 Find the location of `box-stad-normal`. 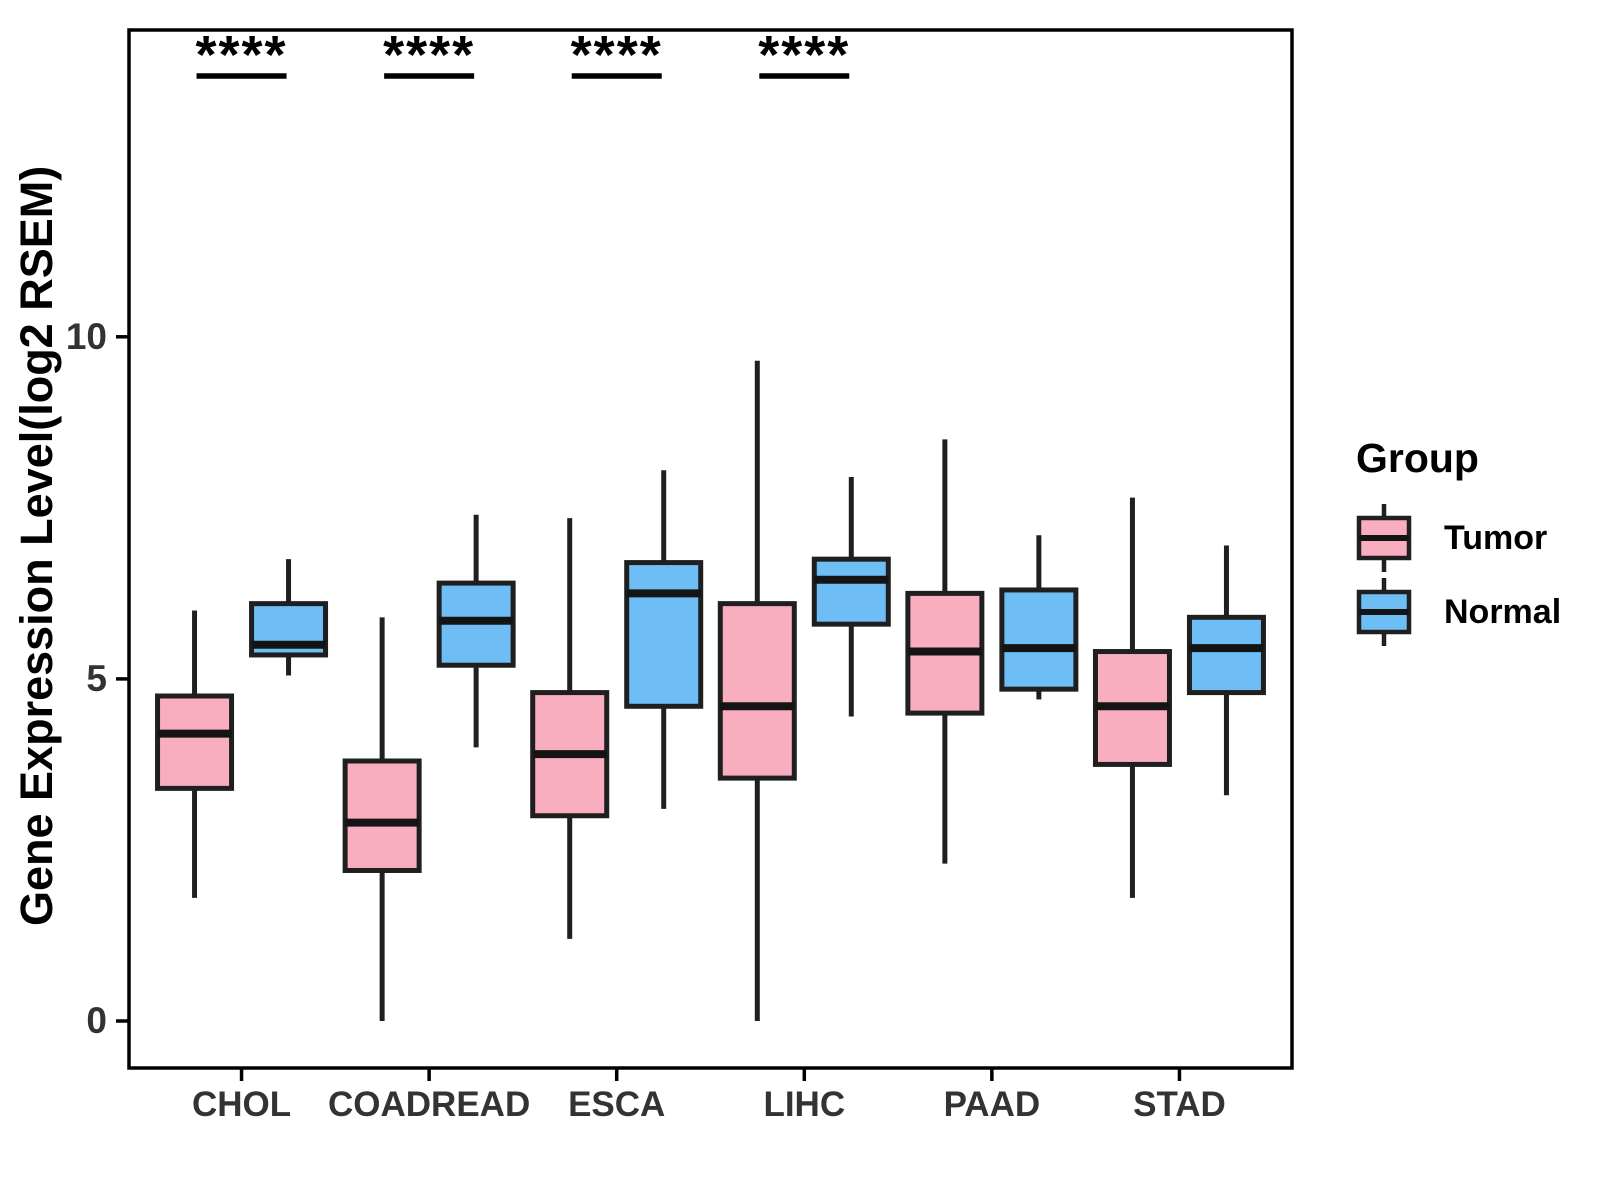

box-stad-normal is located at coordinates (1226, 670).